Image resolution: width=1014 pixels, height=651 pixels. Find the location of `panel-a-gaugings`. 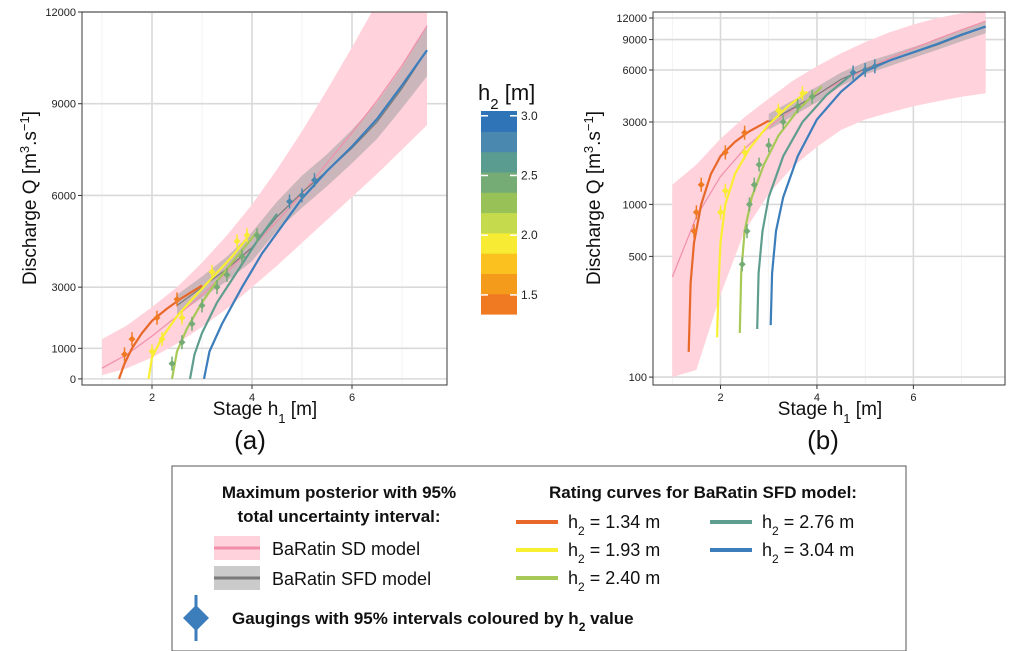

panel-a-gaugings is located at coordinates (219, 272).